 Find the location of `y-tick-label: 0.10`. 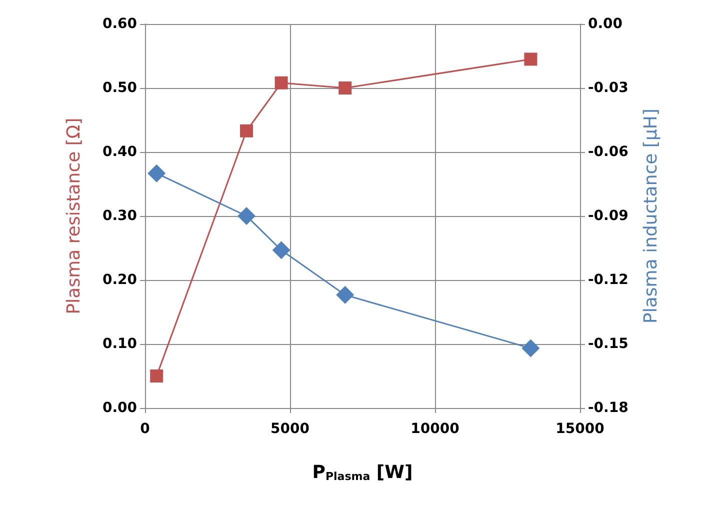

y-tick-label: 0.10 is located at coordinates (120, 344).